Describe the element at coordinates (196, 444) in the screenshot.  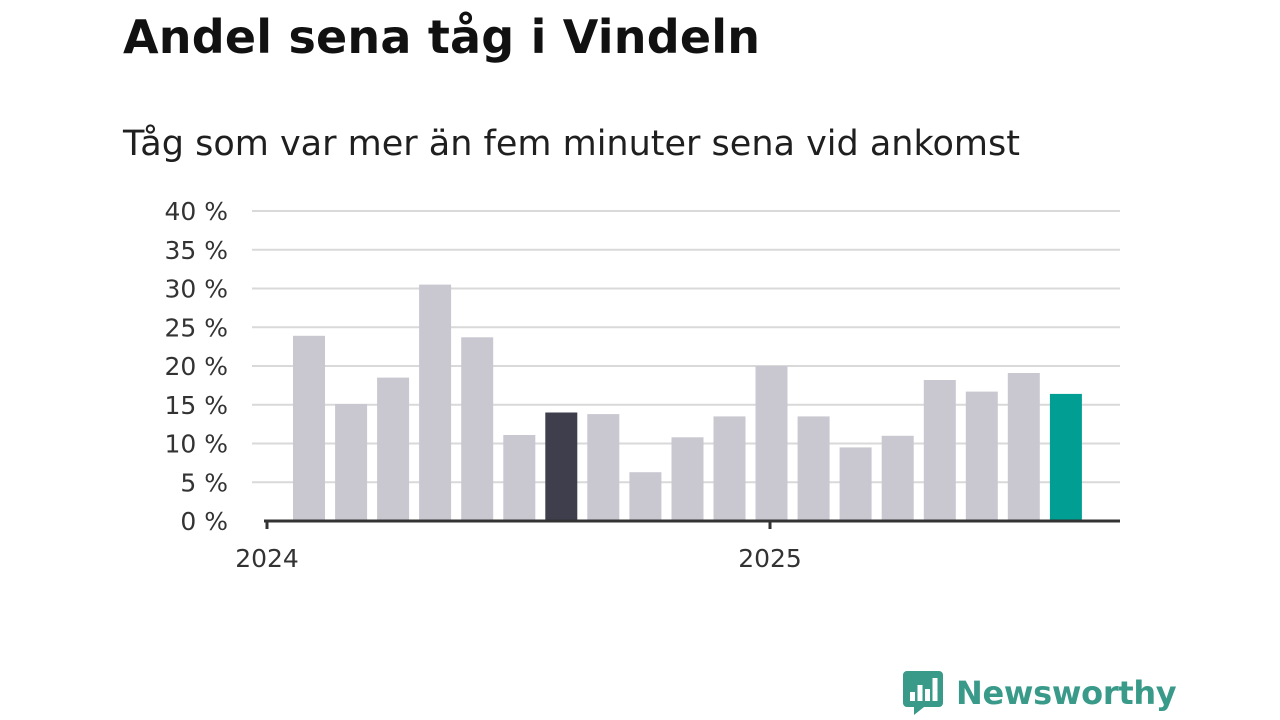
I see `y-tick-label: 10 %` at that location.